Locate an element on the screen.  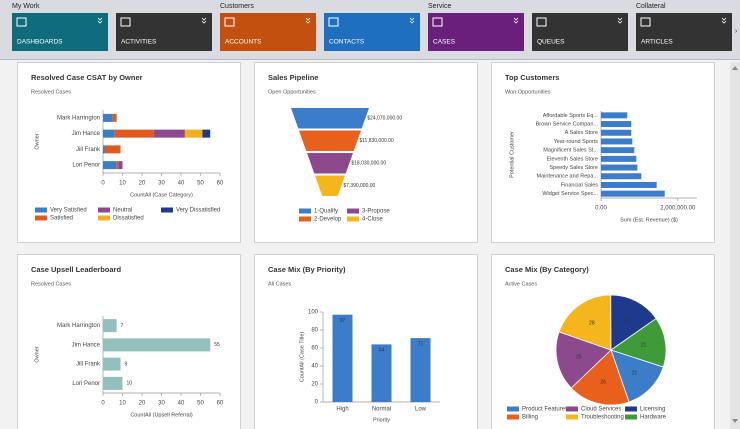
legend-label: Very Dissatisfied is located at coordinates (198, 211).